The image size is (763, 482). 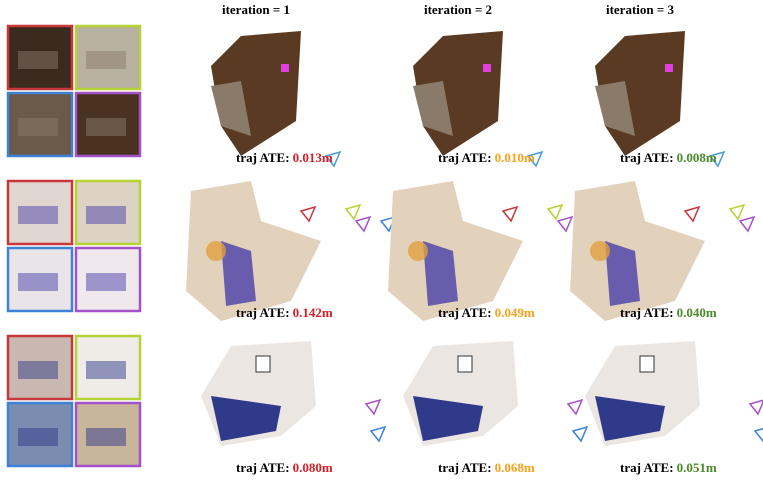 What do you see at coordinates (515, 157) in the screenshot?
I see `ate-value: 0.010m` at bounding box center [515, 157].